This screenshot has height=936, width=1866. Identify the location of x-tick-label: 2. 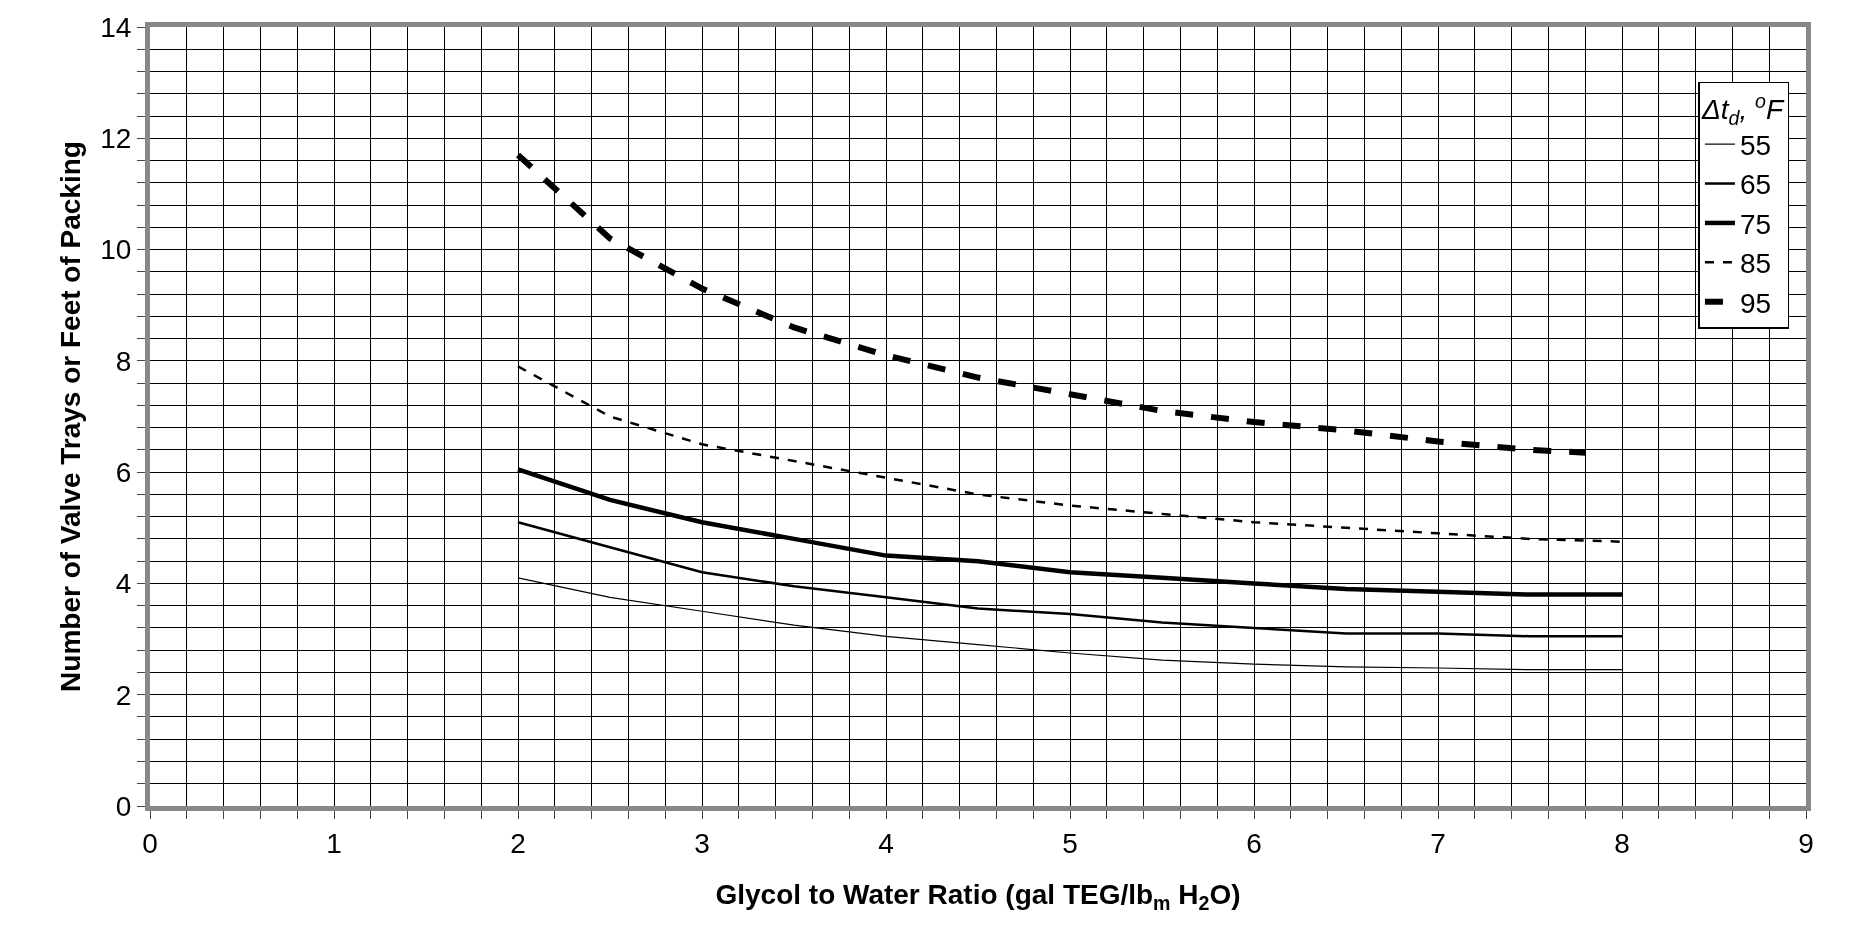
(518, 843).